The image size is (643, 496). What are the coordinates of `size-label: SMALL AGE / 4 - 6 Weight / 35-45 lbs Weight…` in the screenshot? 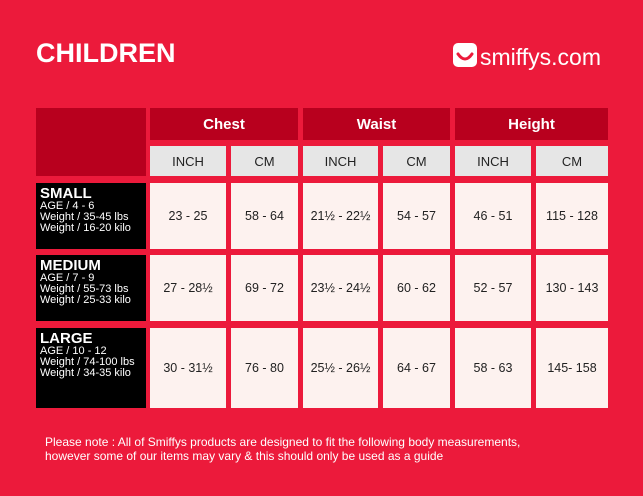 It's located at (91, 216).